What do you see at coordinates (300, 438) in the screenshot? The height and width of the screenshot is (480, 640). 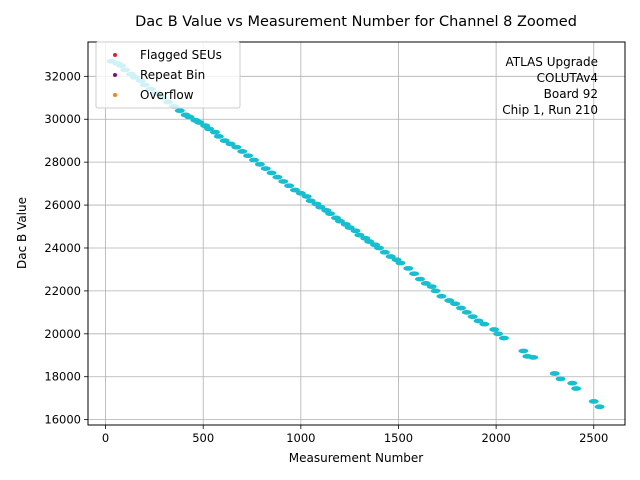 I see `x-tick-label: 1000` at bounding box center [300, 438].